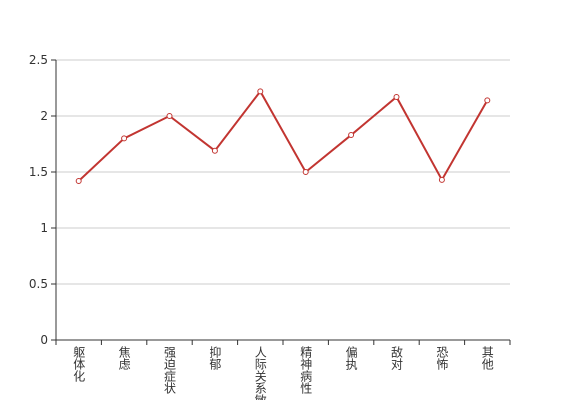 The width and height of the screenshot is (567, 400). I want to click on y-tick-label: 2, so click(44, 116).